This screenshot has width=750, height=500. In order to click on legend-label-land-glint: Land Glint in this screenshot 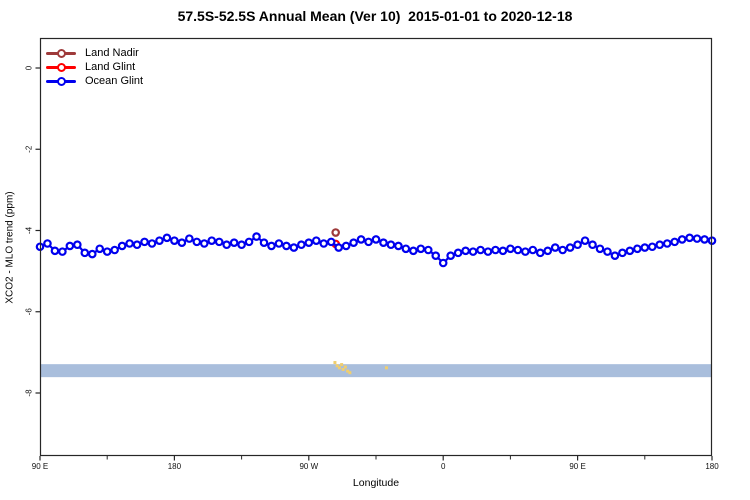, I will do `click(110, 67)`.